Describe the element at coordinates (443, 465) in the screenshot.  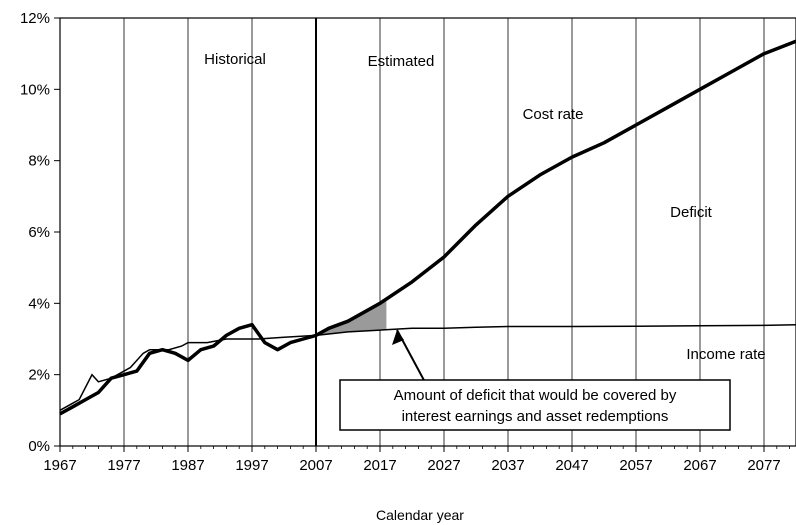
I see `x-tick-label-2027: 2027` at that location.